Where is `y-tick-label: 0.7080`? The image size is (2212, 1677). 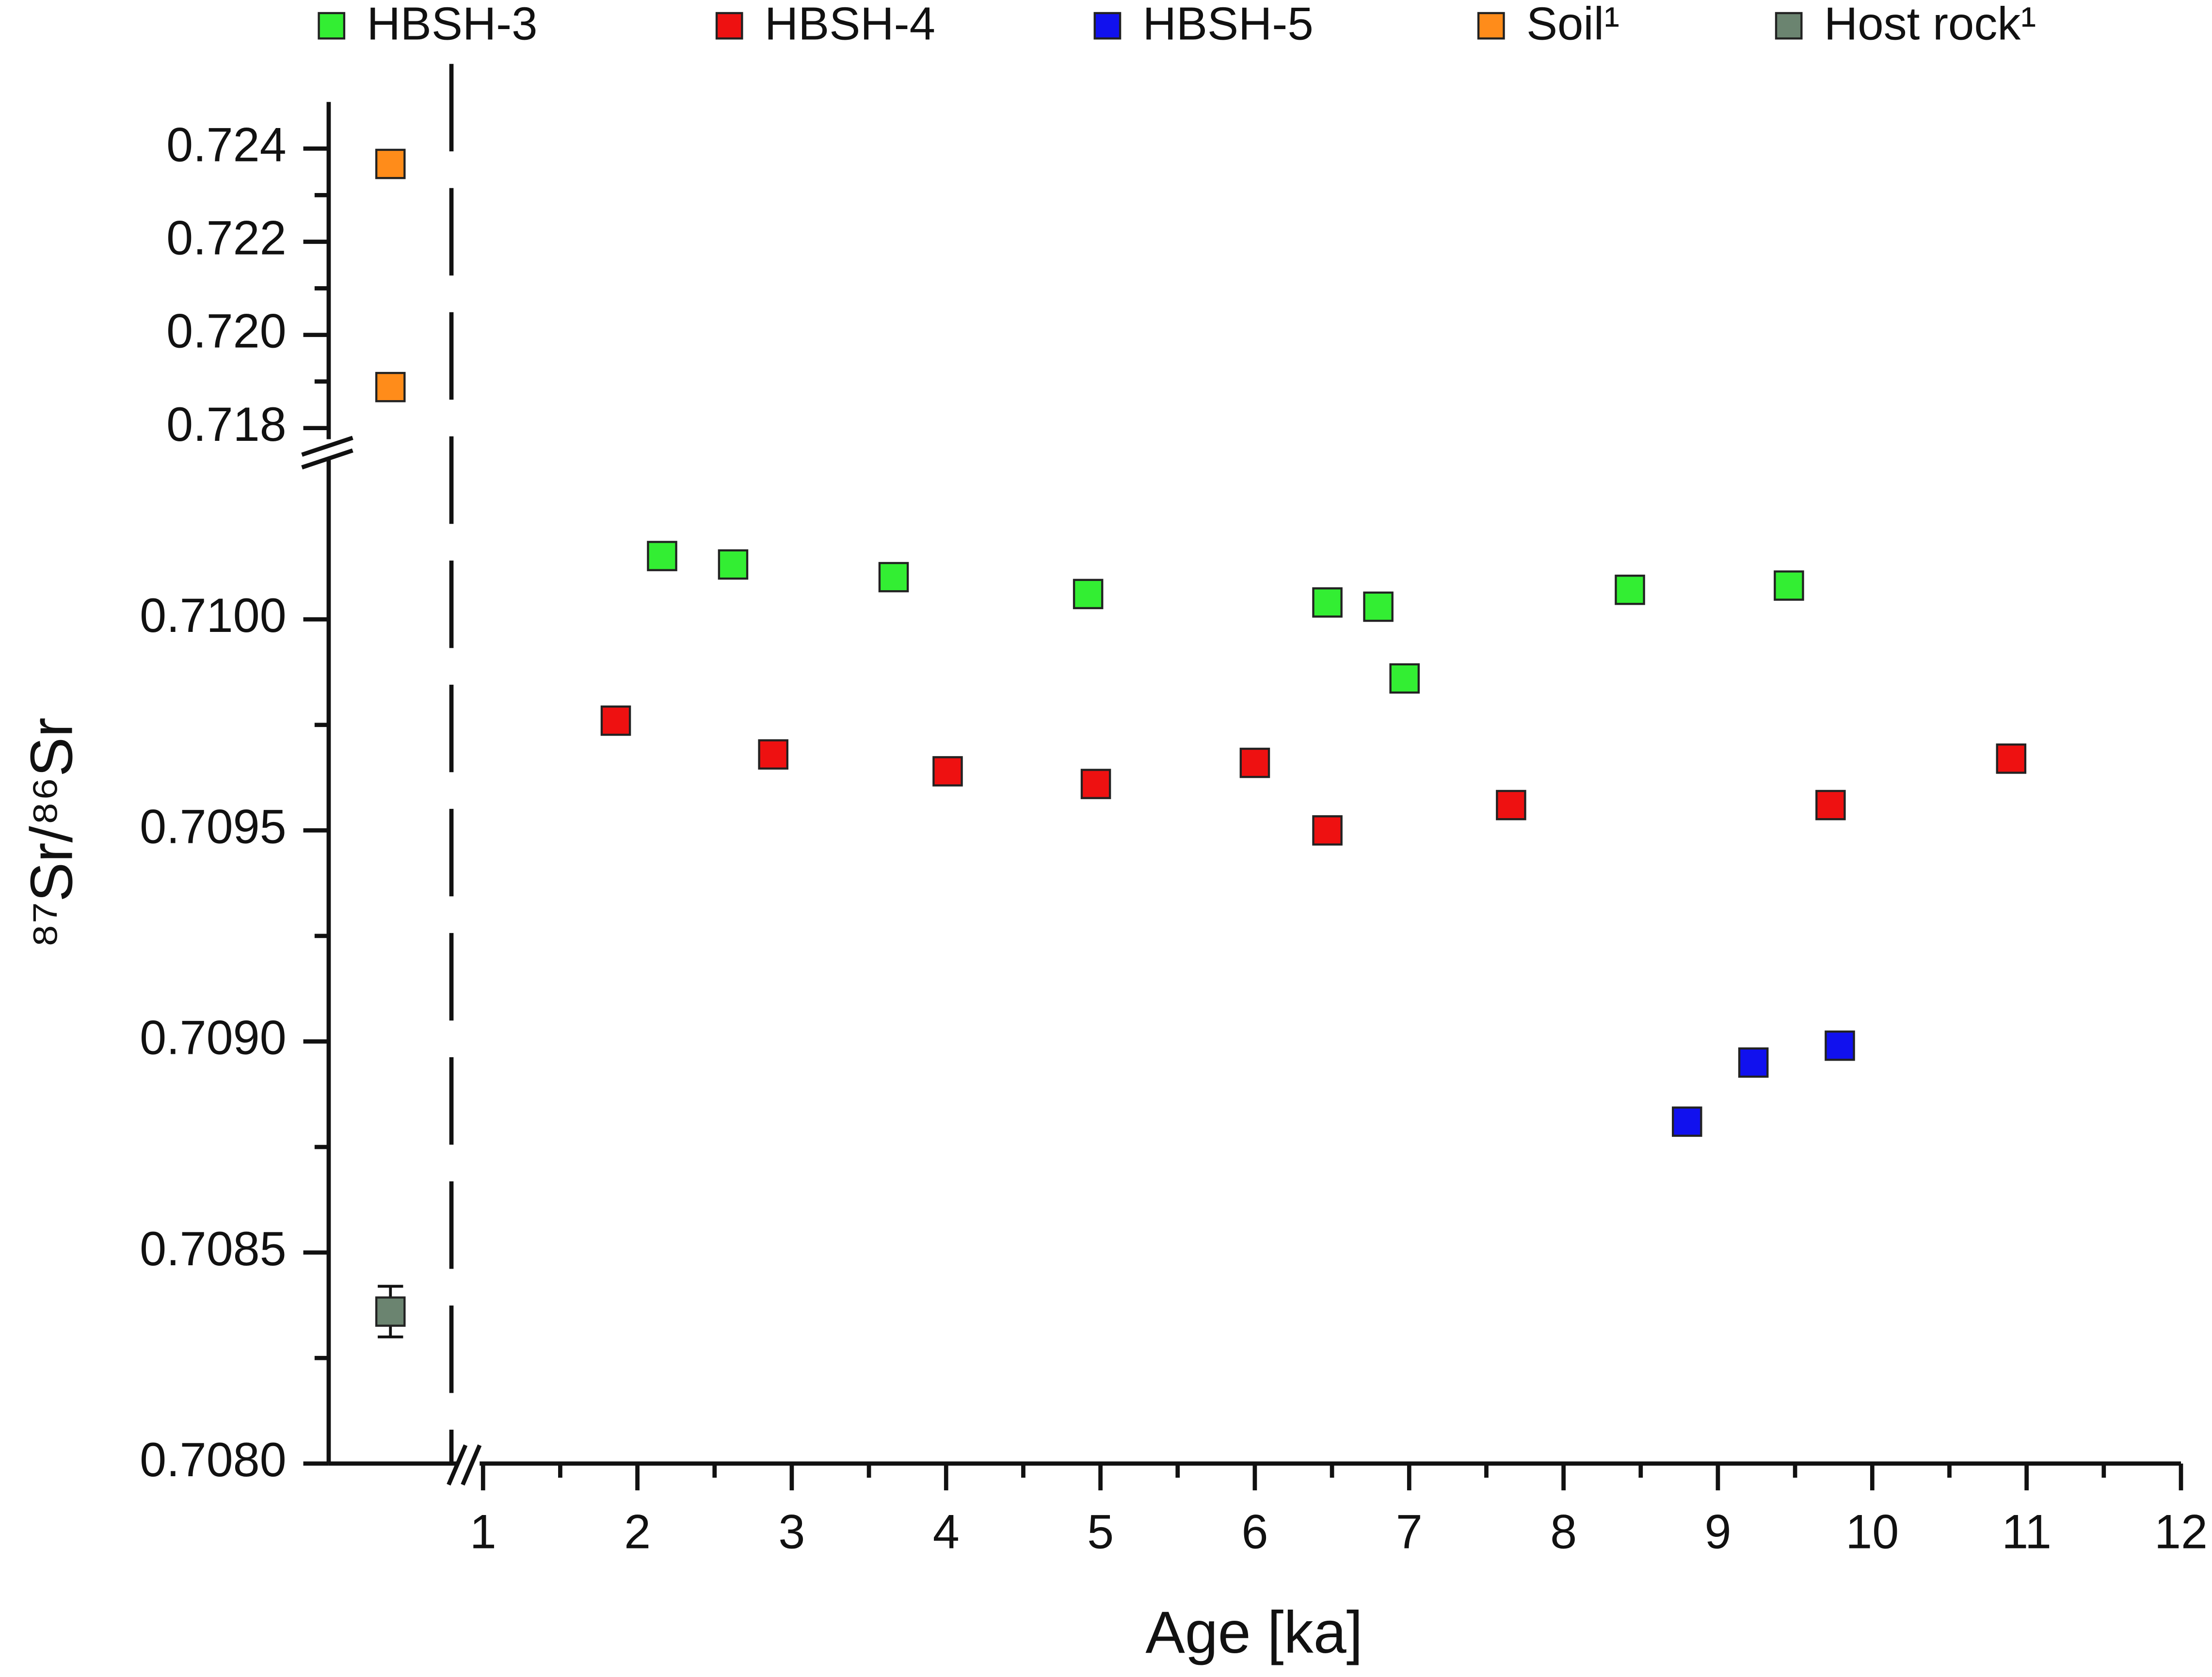
y-tick-label: 0.7080 is located at coordinates (213, 1460).